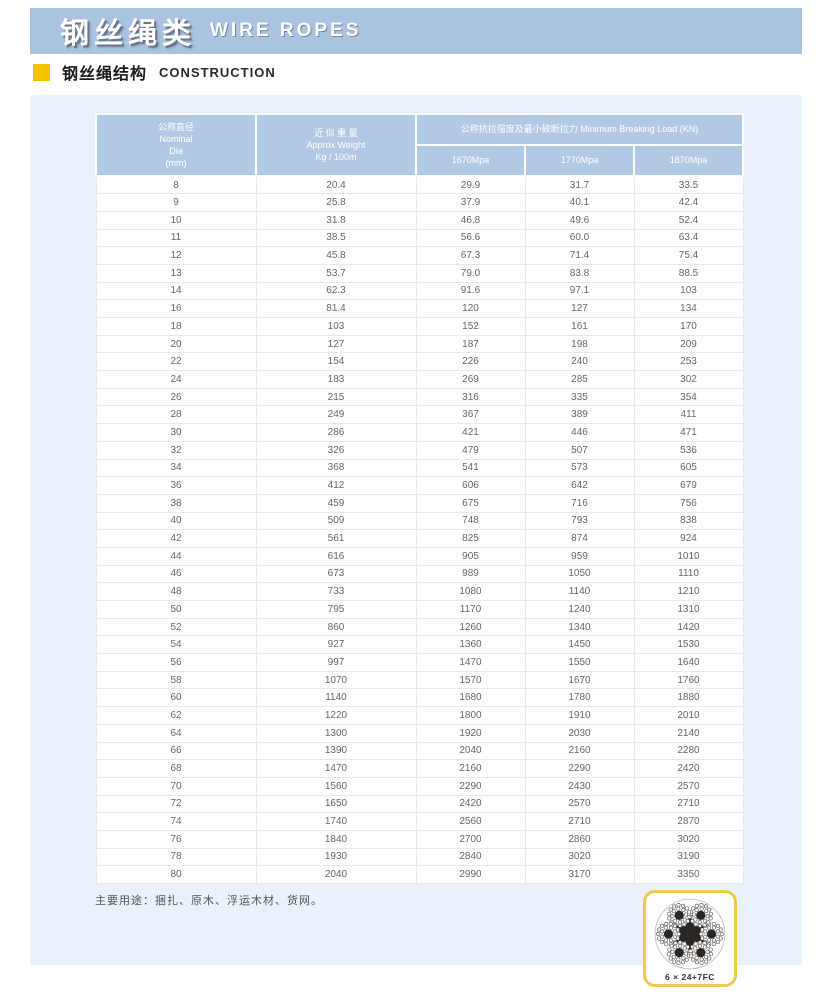  I want to click on page-title-band: 钢丝绳类 WIRE ROPES, so click(416, 31).